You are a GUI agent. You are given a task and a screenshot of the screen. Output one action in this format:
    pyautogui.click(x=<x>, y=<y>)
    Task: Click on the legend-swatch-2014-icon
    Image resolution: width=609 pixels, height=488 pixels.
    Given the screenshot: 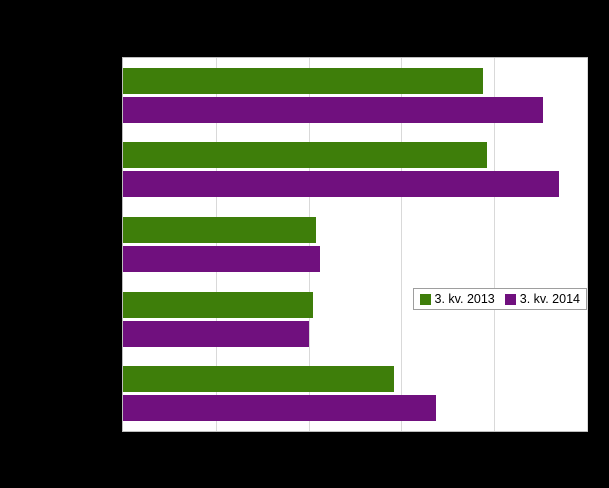 What is the action you would take?
    pyautogui.click(x=510, y=299)
    